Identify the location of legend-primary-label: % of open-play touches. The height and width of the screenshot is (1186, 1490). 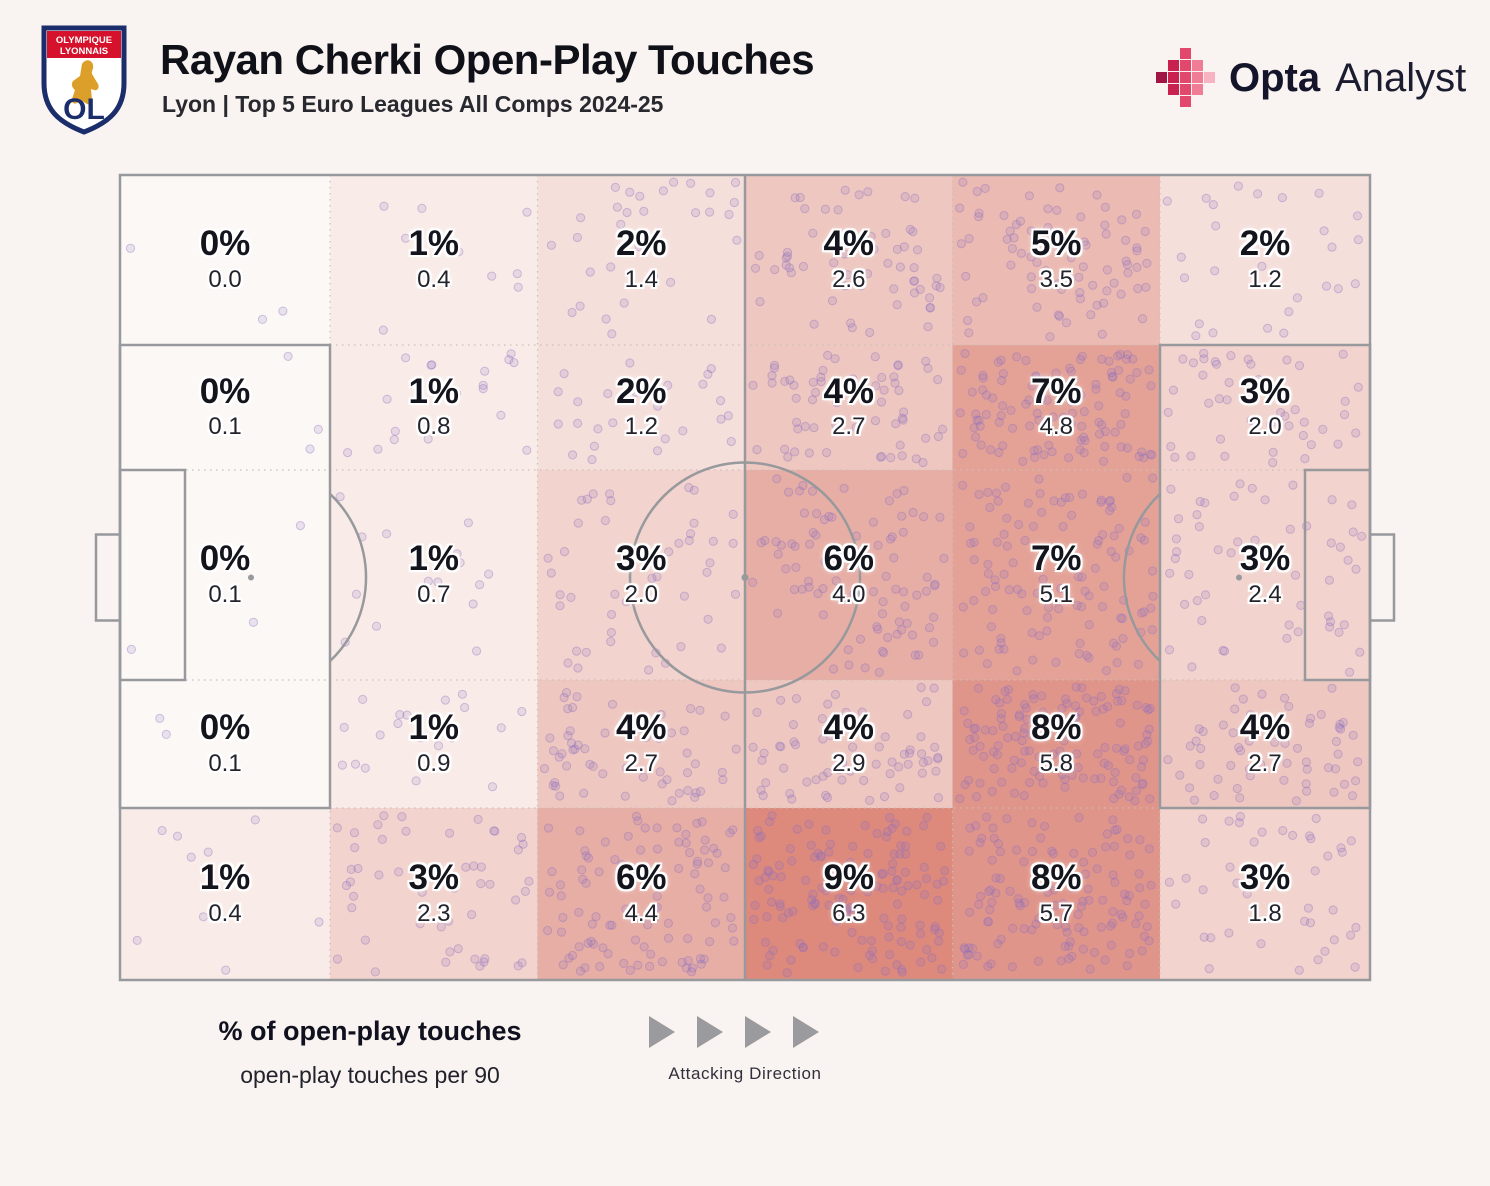
(370, 1031).